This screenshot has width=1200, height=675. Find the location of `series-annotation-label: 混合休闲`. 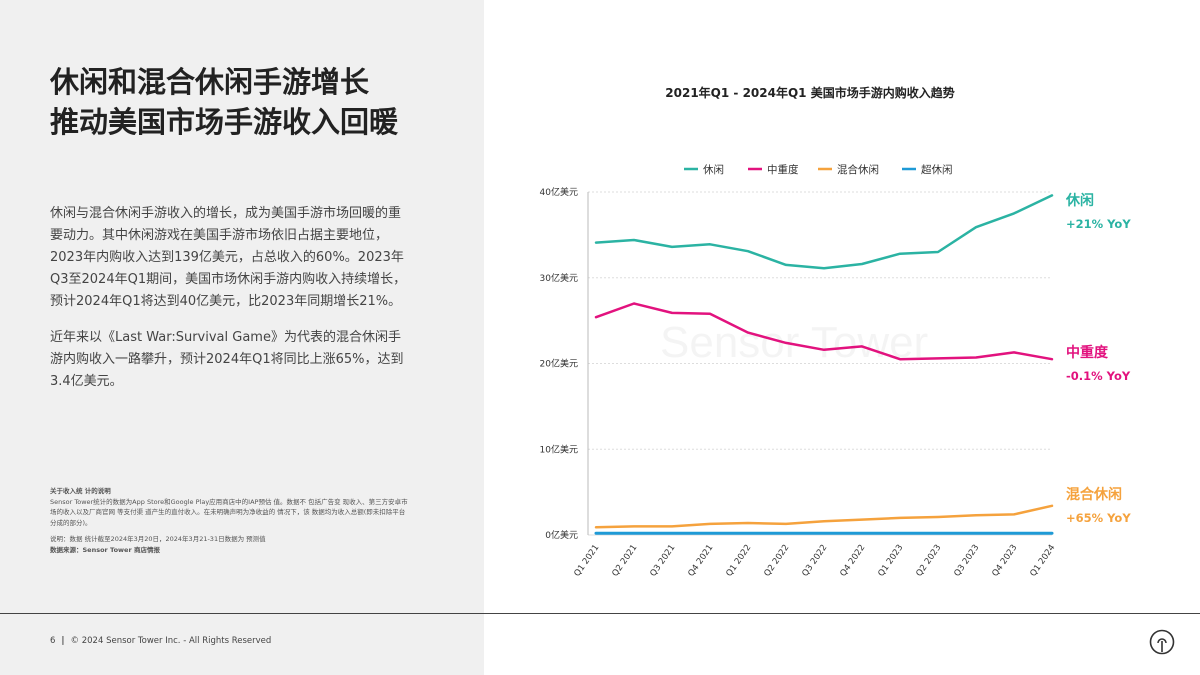

series-annotation-label: 混合休闲 is located at coordinates (1094, 494).